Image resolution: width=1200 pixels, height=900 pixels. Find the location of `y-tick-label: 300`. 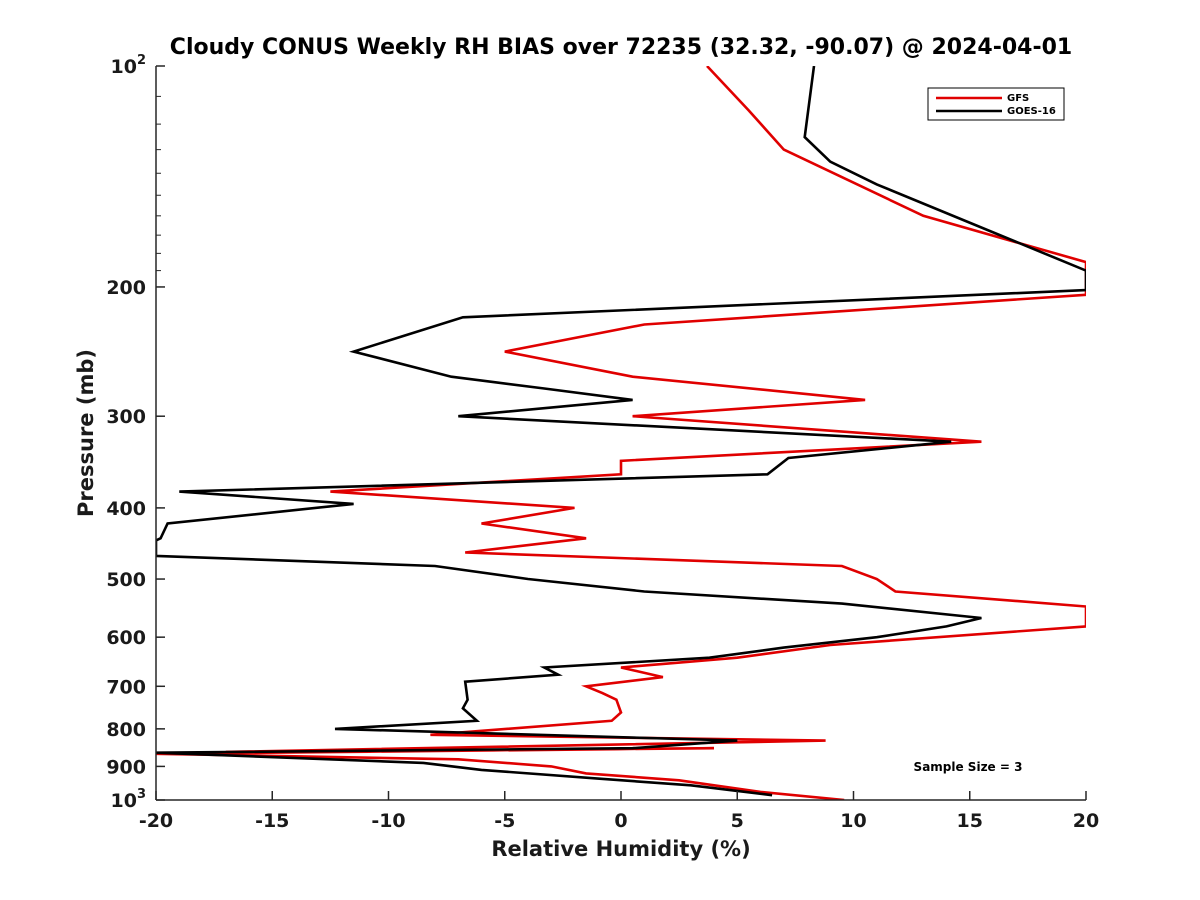

y-tick-label: 300 is located at coordinates (126, 417).